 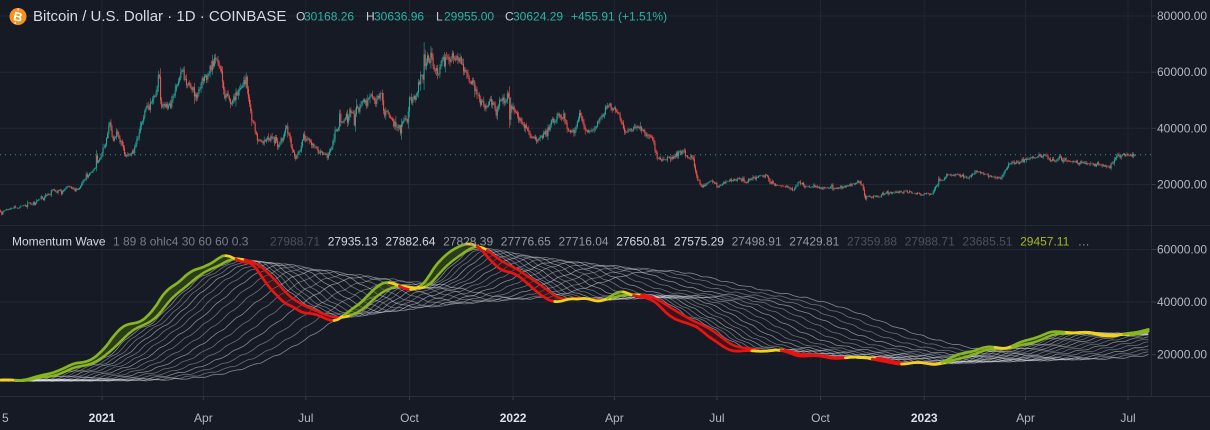 What do you see at coordinates (814, 242) in the screenshot?
I see `svg-text: 27429.81` at bounding box center [814, 242].